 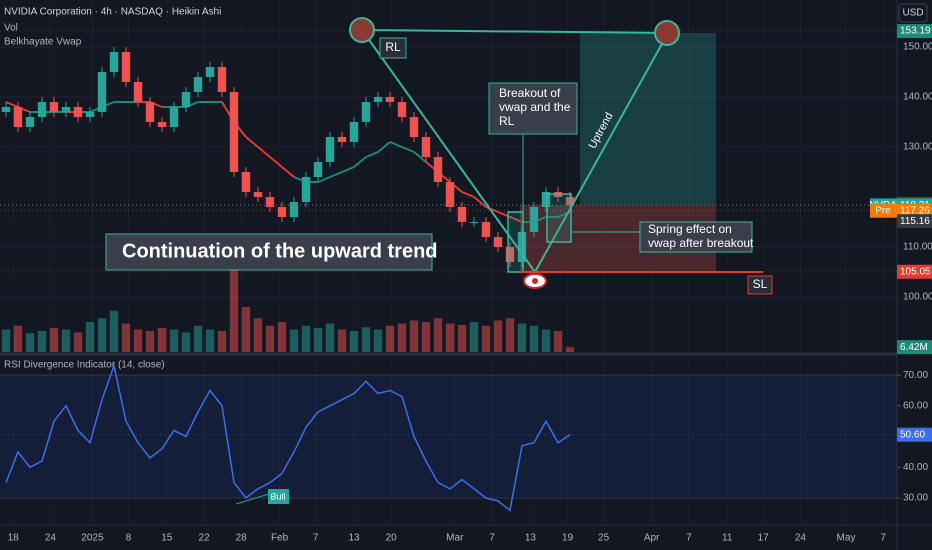 What do you see at coordinates (515, 242) in the screenshot?
I see `box` at bounding box center [515, 242].